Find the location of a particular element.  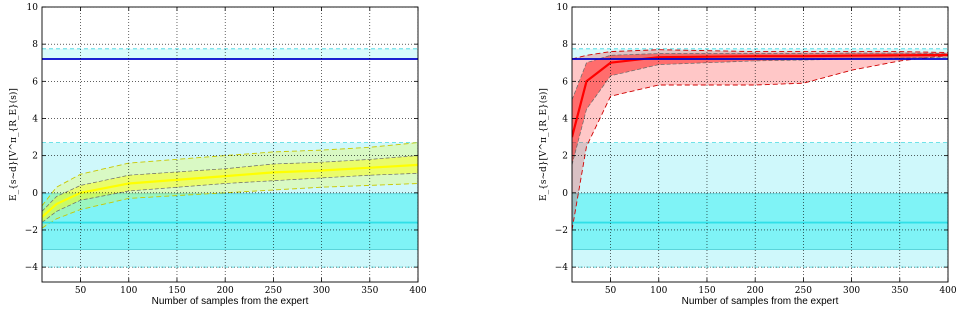

chart-1-xtick-label-1: 100 is located at coordinates (658, 291).